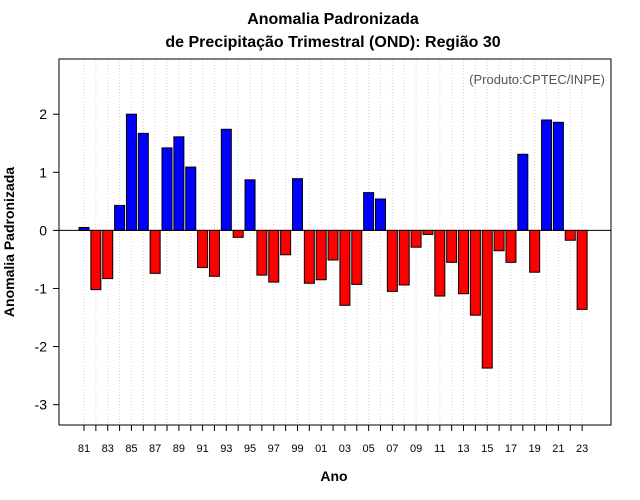 This screenshot has width=640, height=500. What do you see at coordinates (179, 449) in the screenshot?
I see `x-tick-label: 89` at bounding box center [179, 449].